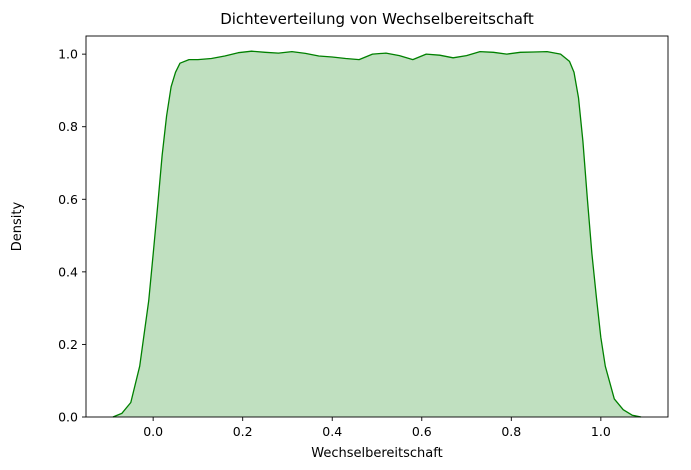 This screenshot has width=691, height=470. Describe the element at coordinates (377, 19) in the screenshot. I see `chart-title: Dichteverteilung von Wechselbereitschaft` at that location.